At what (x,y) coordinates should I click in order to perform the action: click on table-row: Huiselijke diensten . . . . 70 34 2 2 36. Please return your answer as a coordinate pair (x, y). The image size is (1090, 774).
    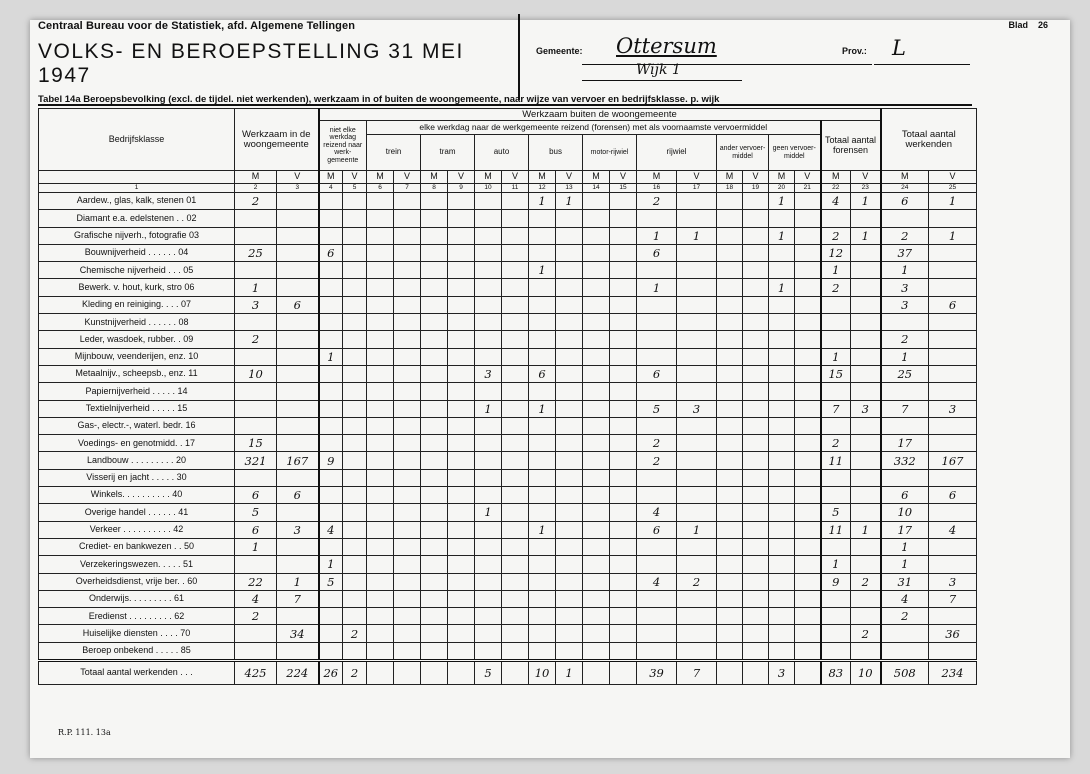
    Looking at the image, I should click on (508, 633).